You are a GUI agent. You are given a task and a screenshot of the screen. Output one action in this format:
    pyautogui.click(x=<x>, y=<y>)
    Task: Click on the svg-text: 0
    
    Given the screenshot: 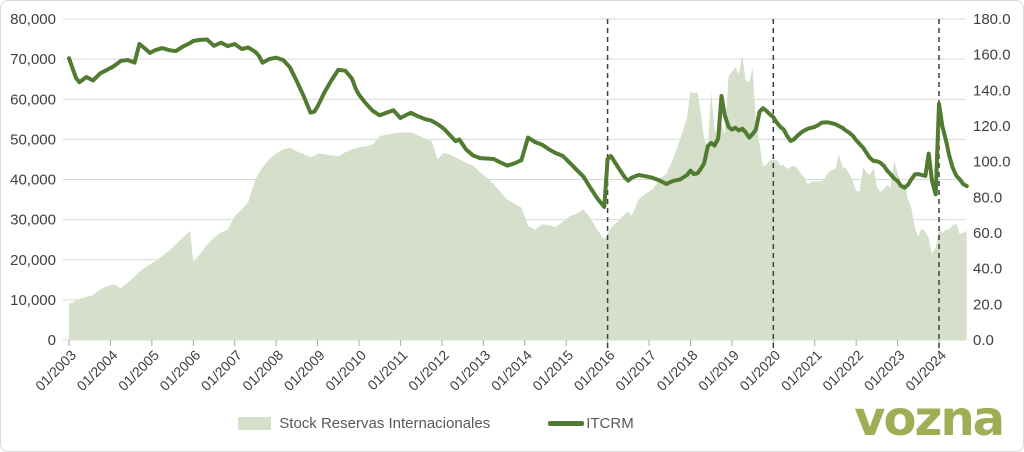 What is the action you would take?
    pyautogui.click(x=52, y=340)
    